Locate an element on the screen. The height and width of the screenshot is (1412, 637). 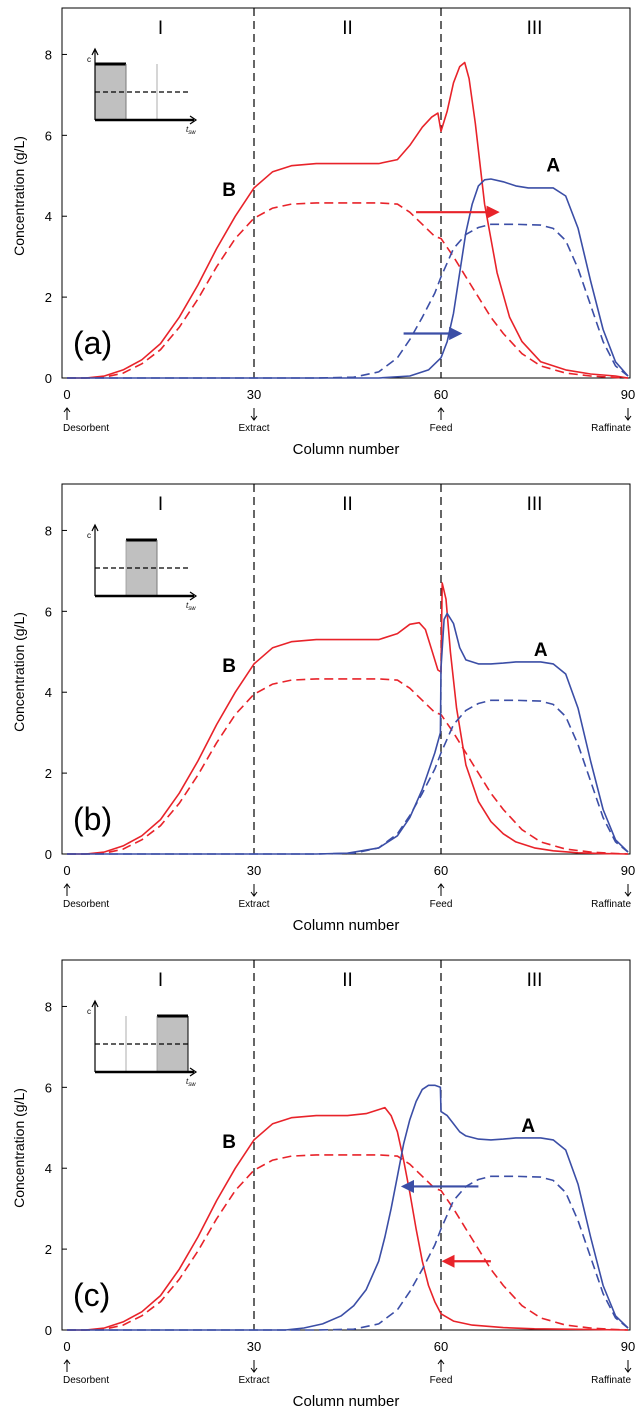
panel-label: (b) is located at coordinates (92, 819).